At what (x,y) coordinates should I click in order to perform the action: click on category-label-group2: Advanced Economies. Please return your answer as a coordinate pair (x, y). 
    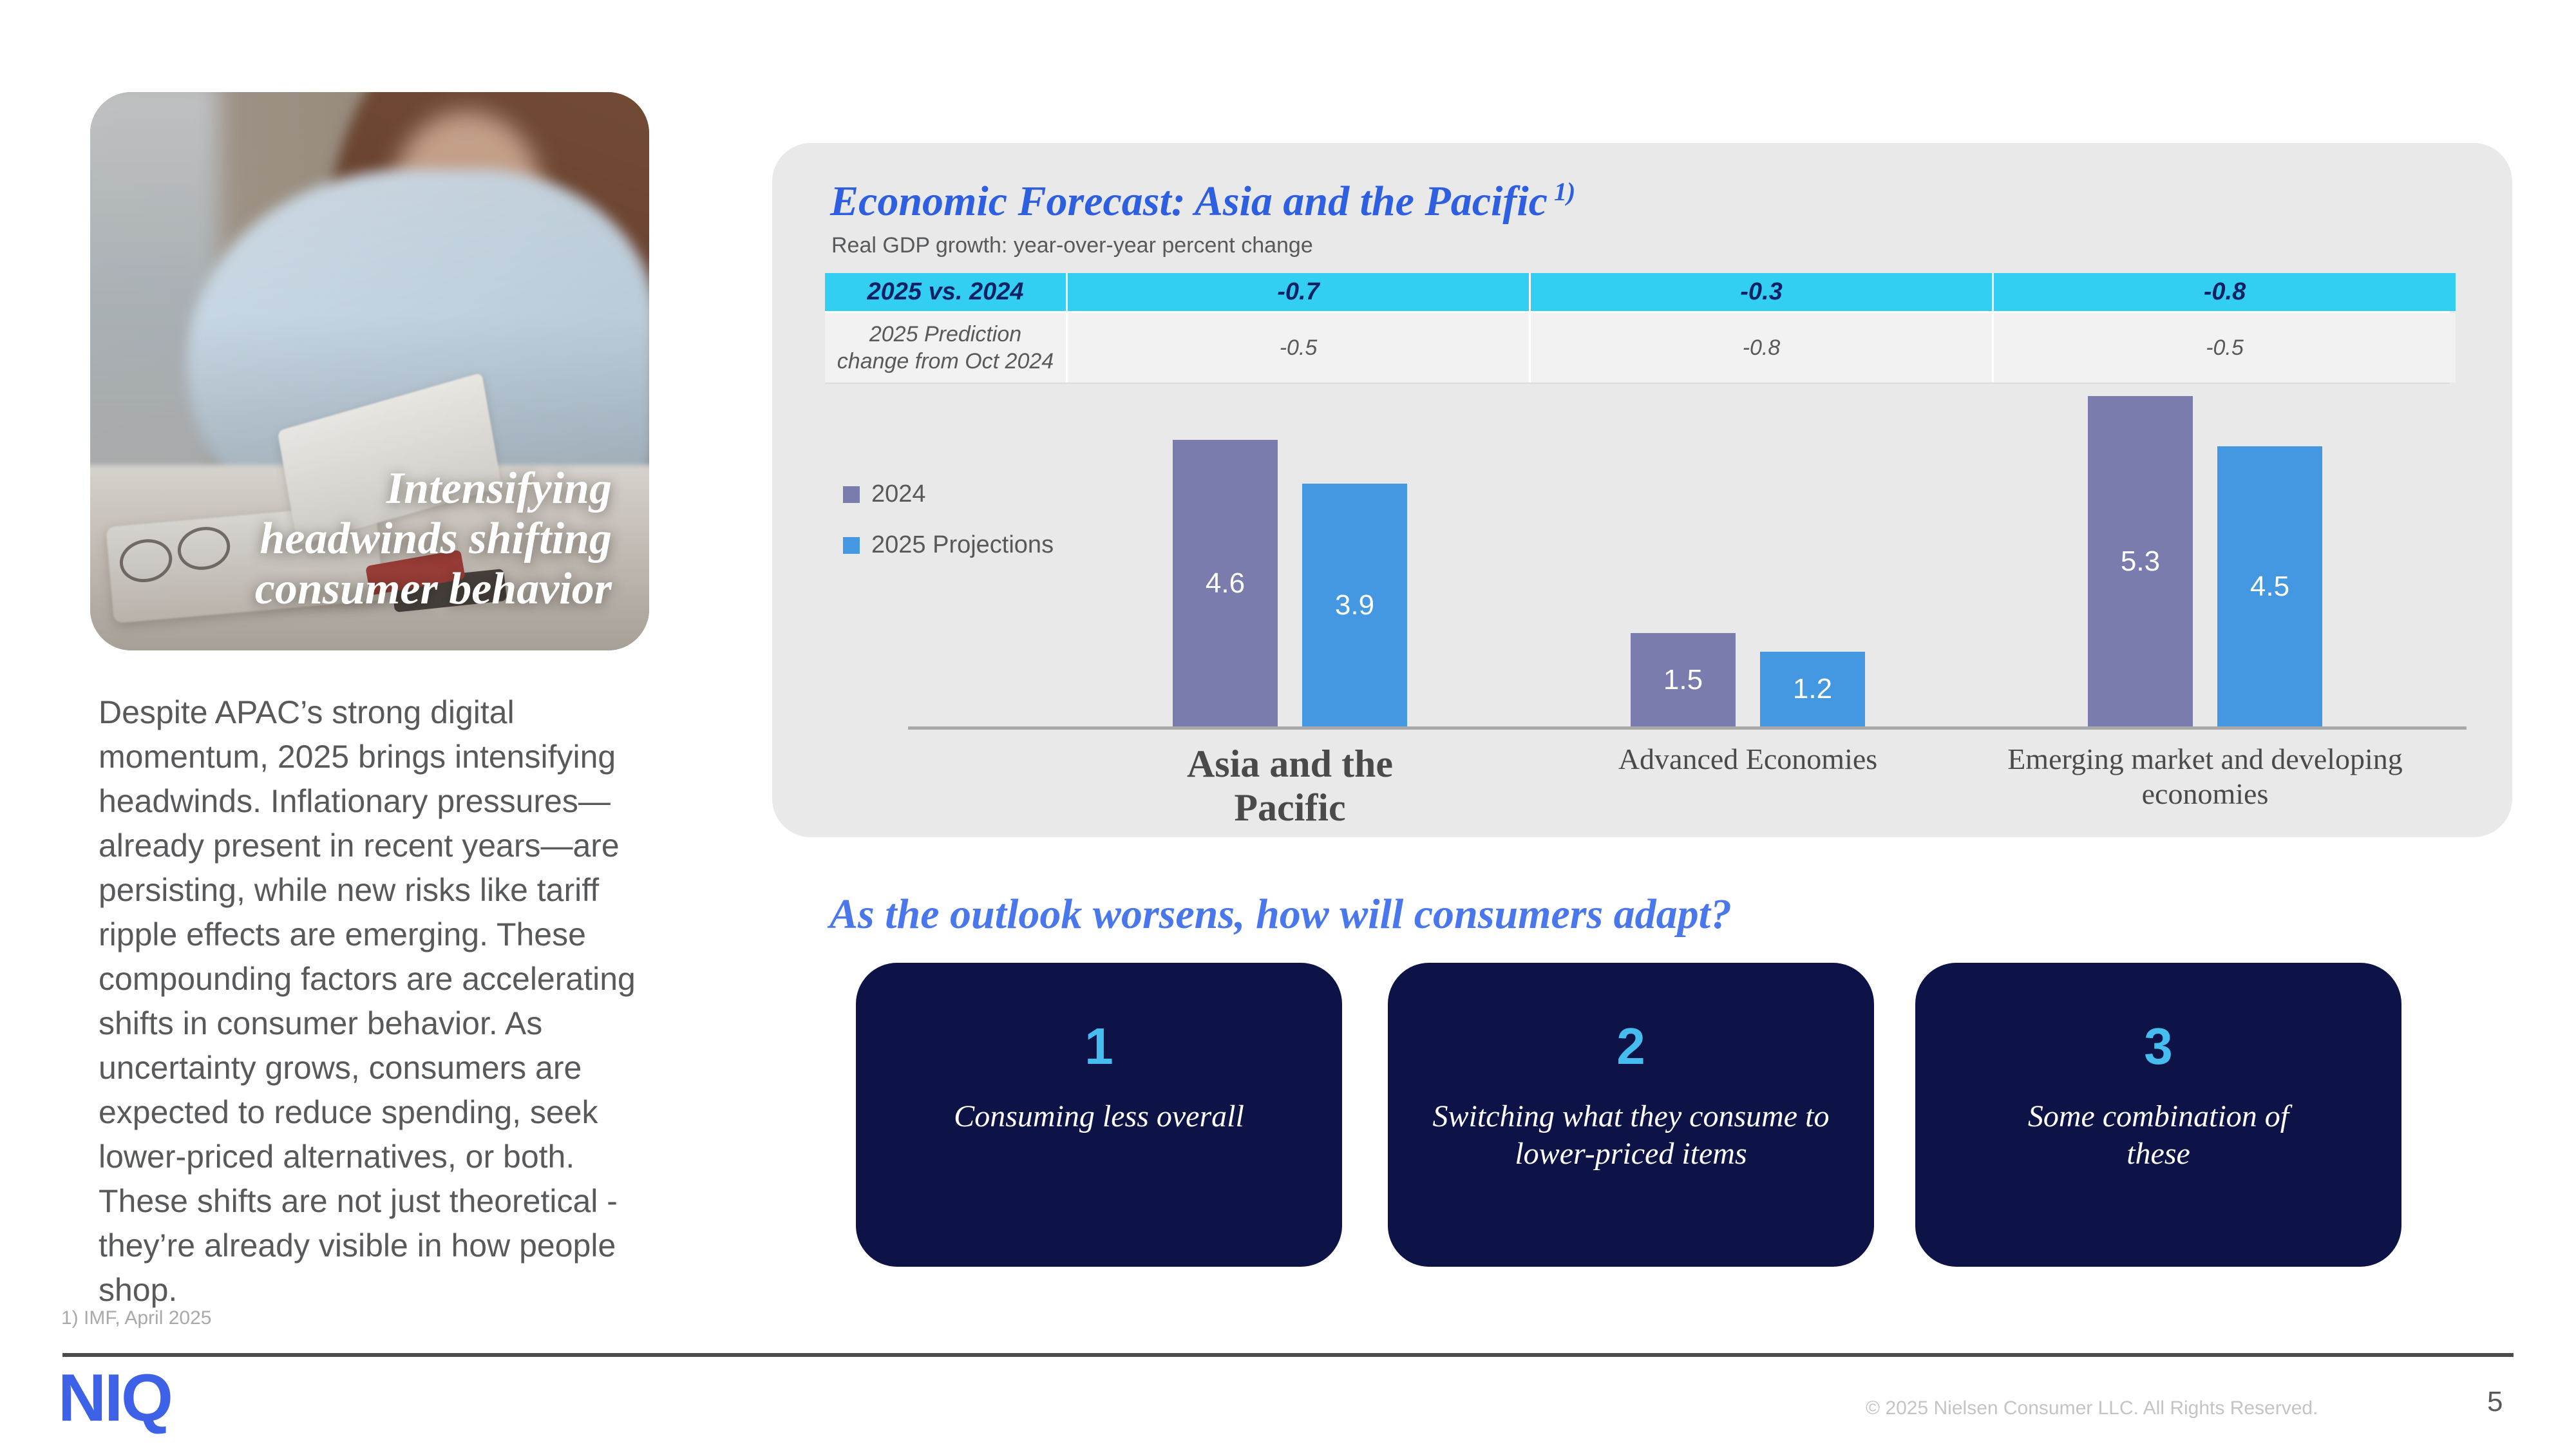
    Looking at the image, I should click on (1748, 759).